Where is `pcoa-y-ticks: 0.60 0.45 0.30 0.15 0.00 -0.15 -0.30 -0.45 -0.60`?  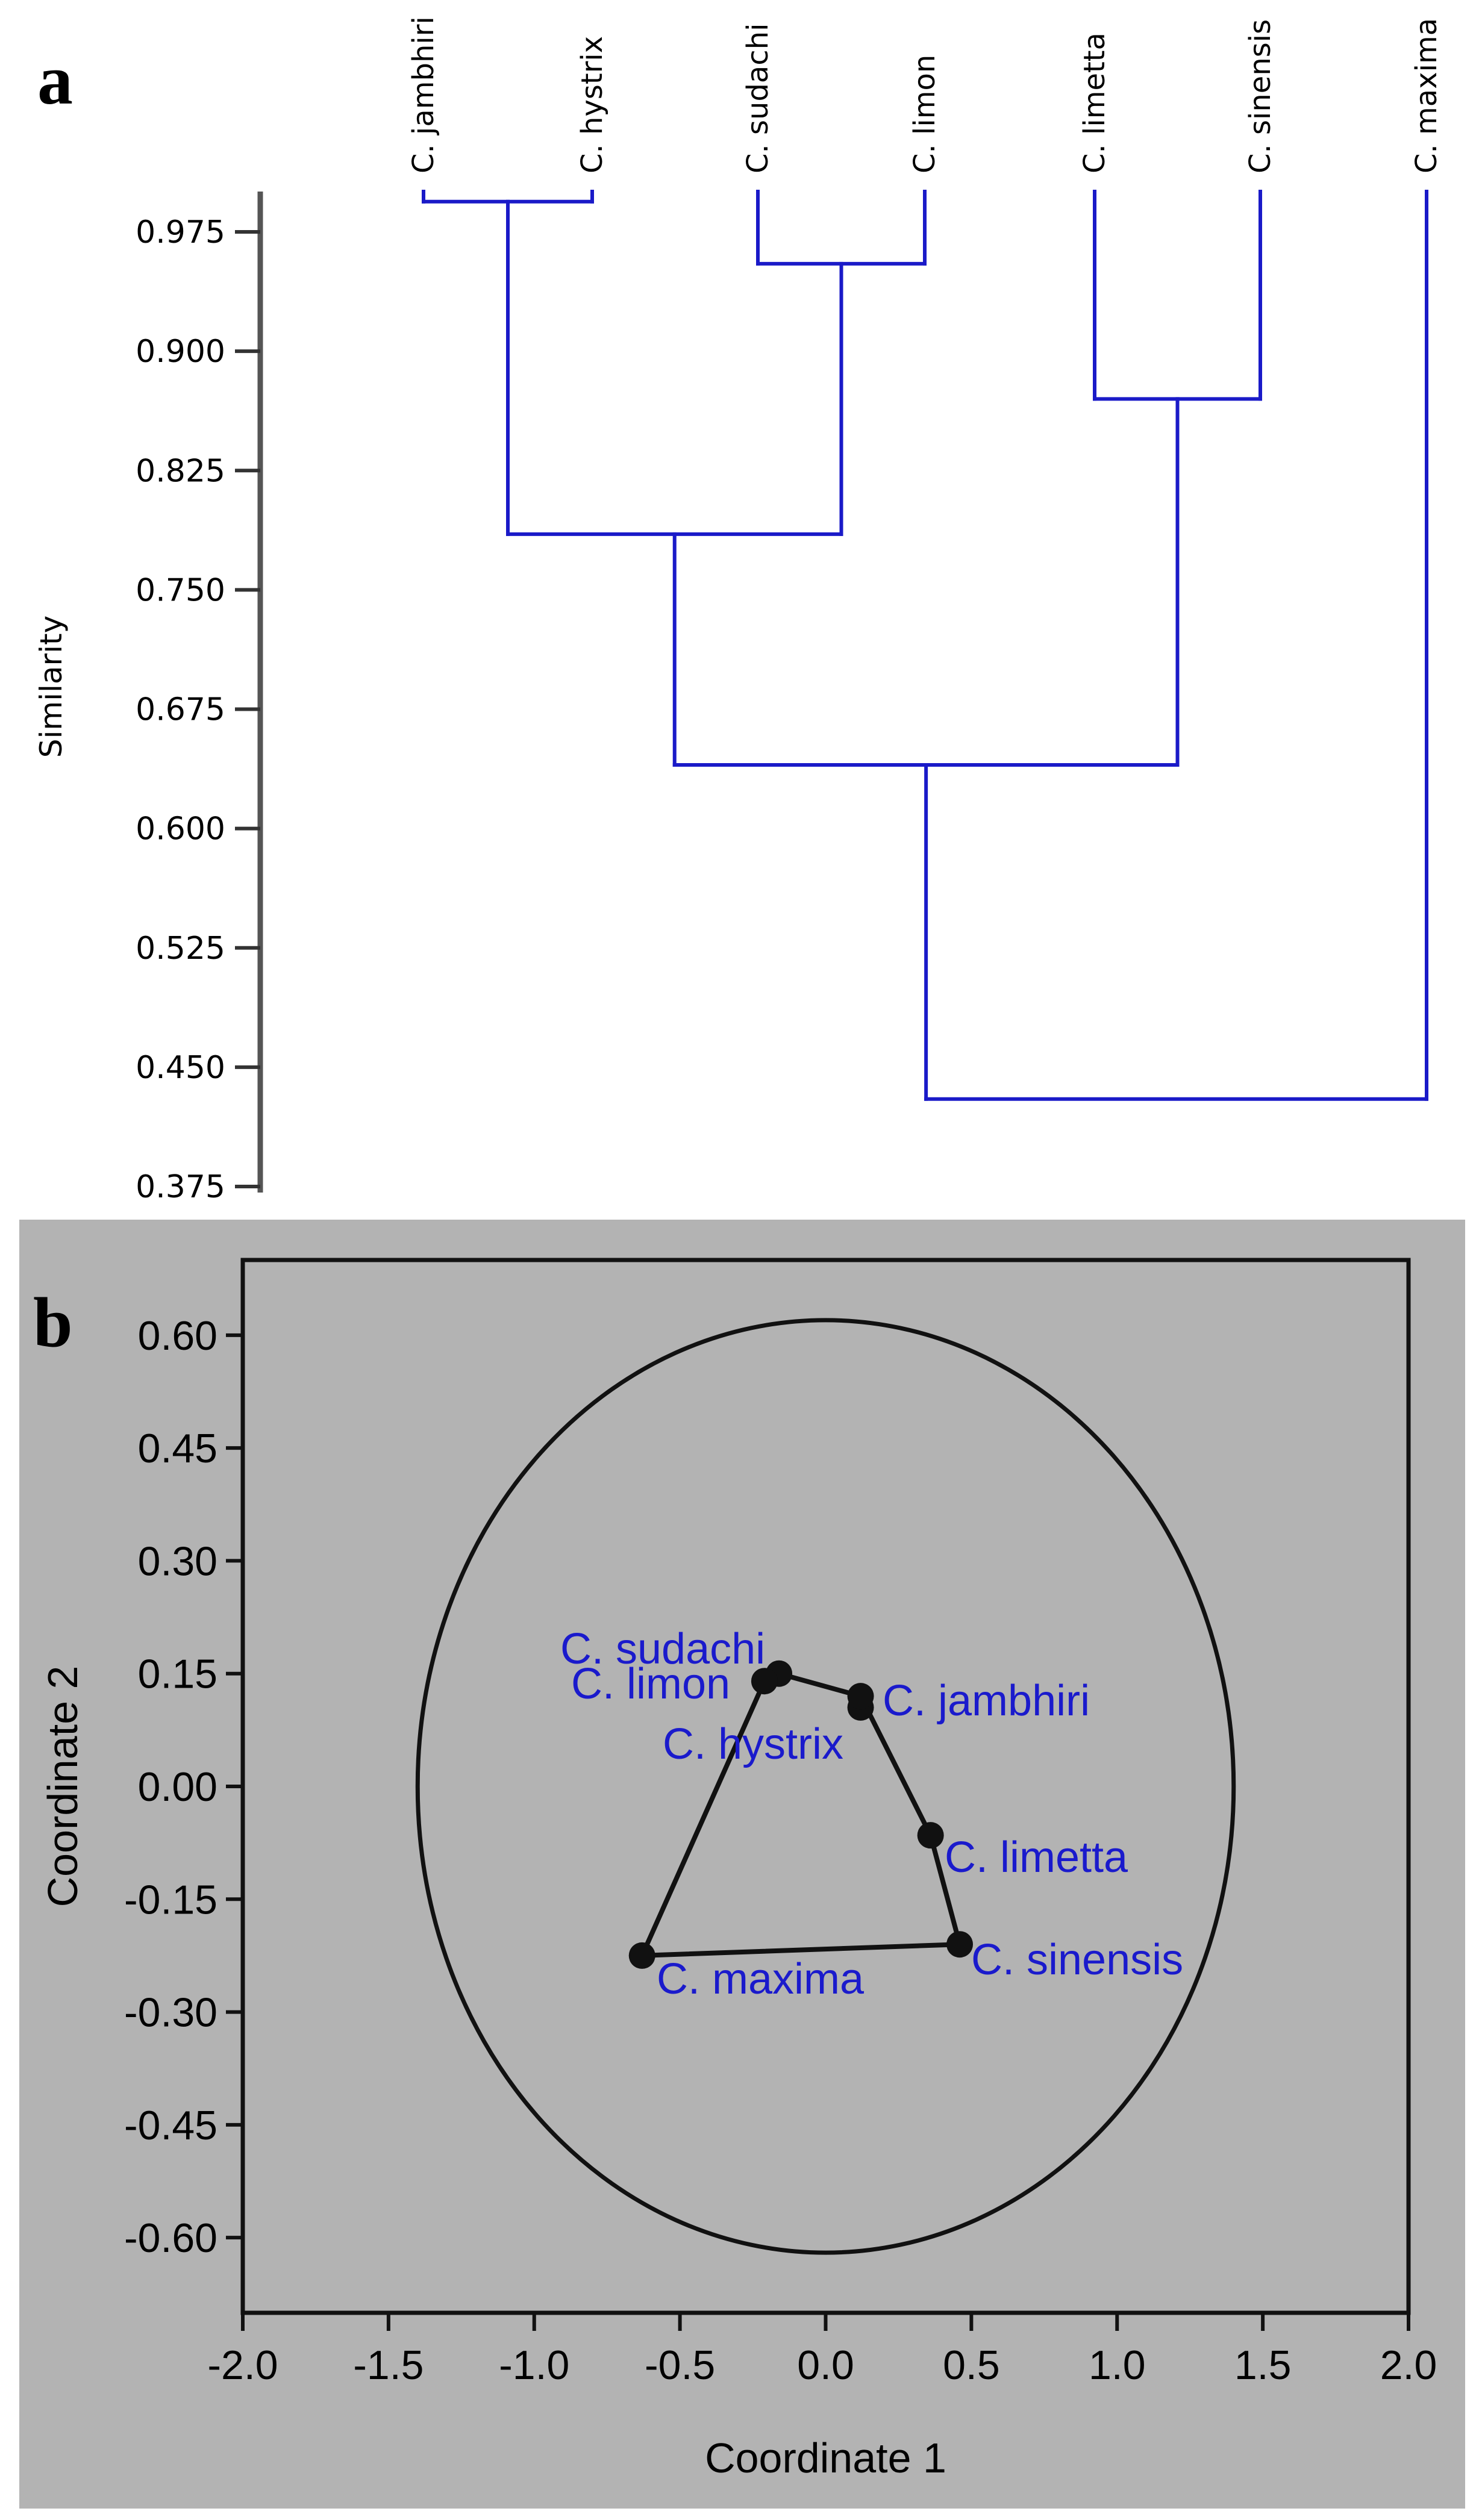
pcoa-y-ticks: 0.60 0.45 0.30 0.15 0.00 -0.15 -0.30 -0.45 -0.60 is located at coordinates (184, 1787).